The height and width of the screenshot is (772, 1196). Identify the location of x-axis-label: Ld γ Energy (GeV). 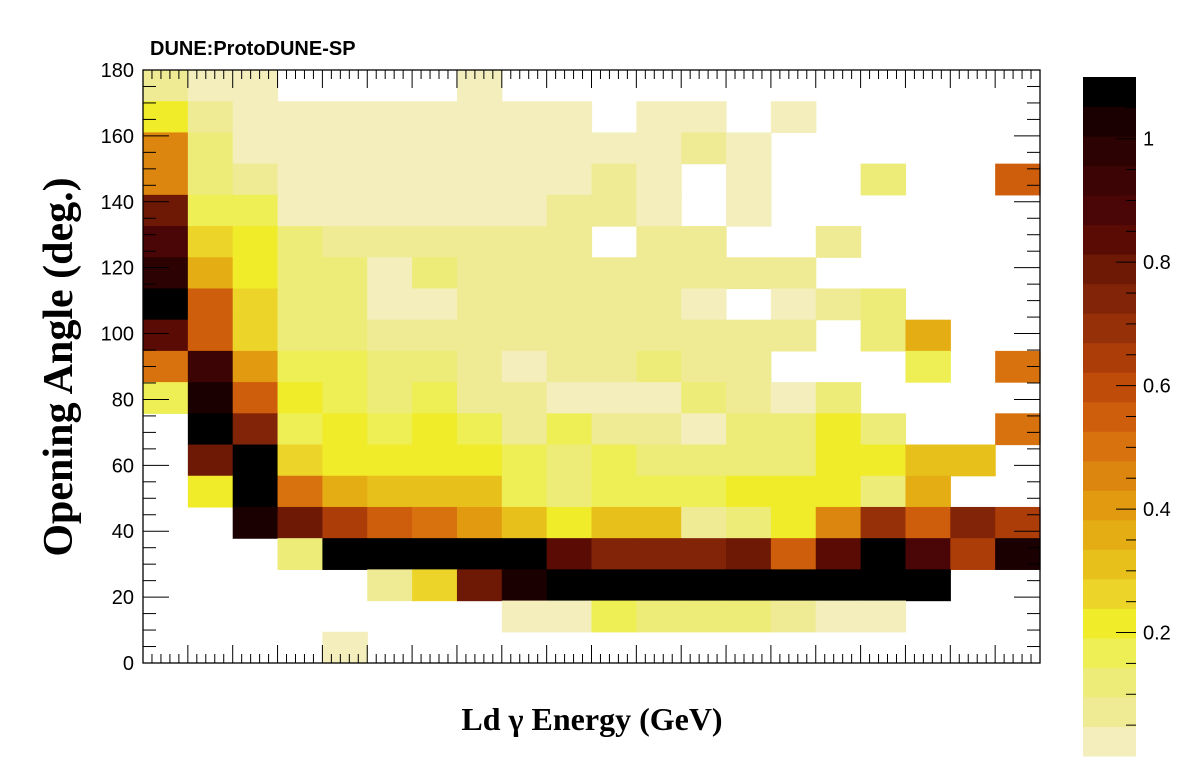
(591, 719).